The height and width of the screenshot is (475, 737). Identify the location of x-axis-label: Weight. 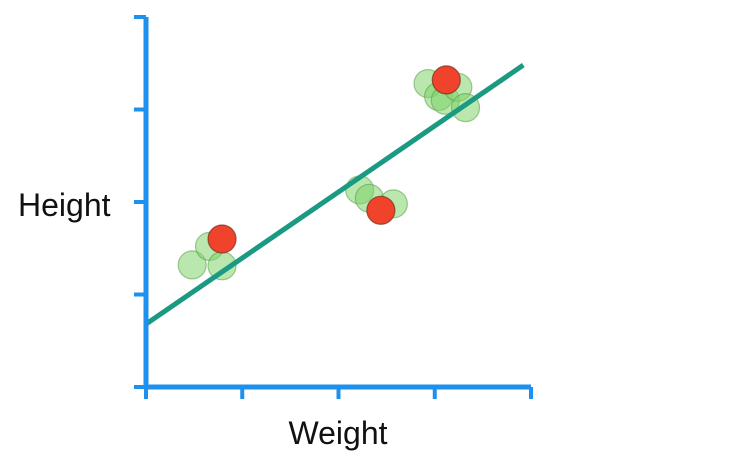
(337, 433).